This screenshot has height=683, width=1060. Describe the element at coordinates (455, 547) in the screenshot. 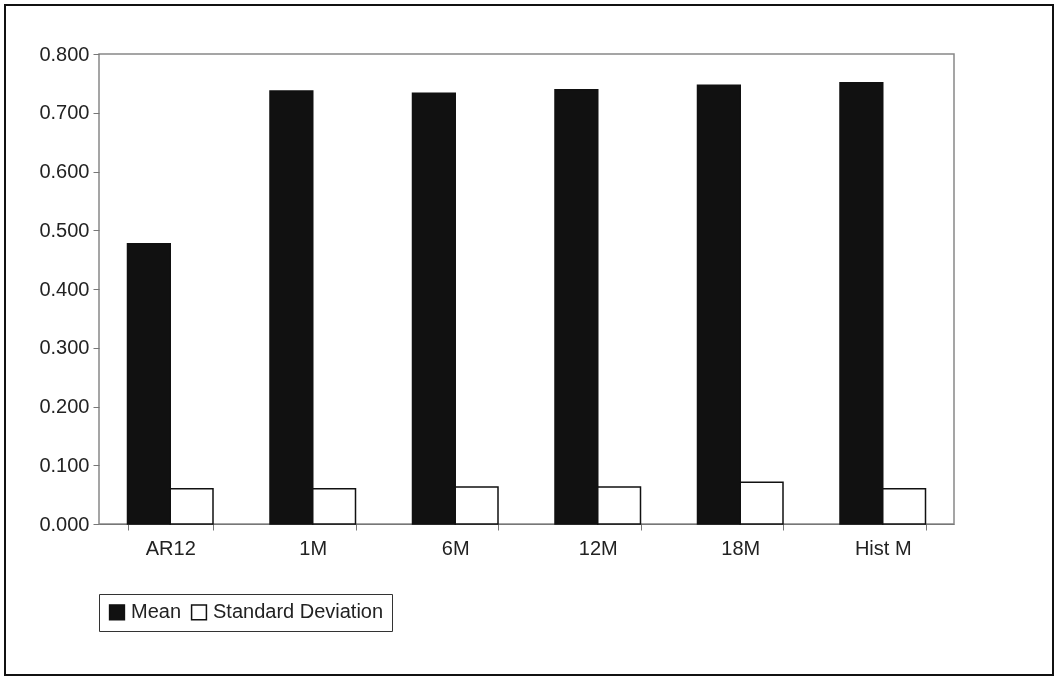

I see `x-tick-label: 6M` at that location.